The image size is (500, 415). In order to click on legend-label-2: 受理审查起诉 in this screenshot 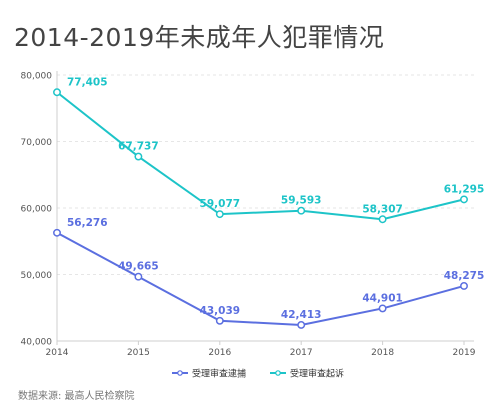, I will do `click(317, 374)`.